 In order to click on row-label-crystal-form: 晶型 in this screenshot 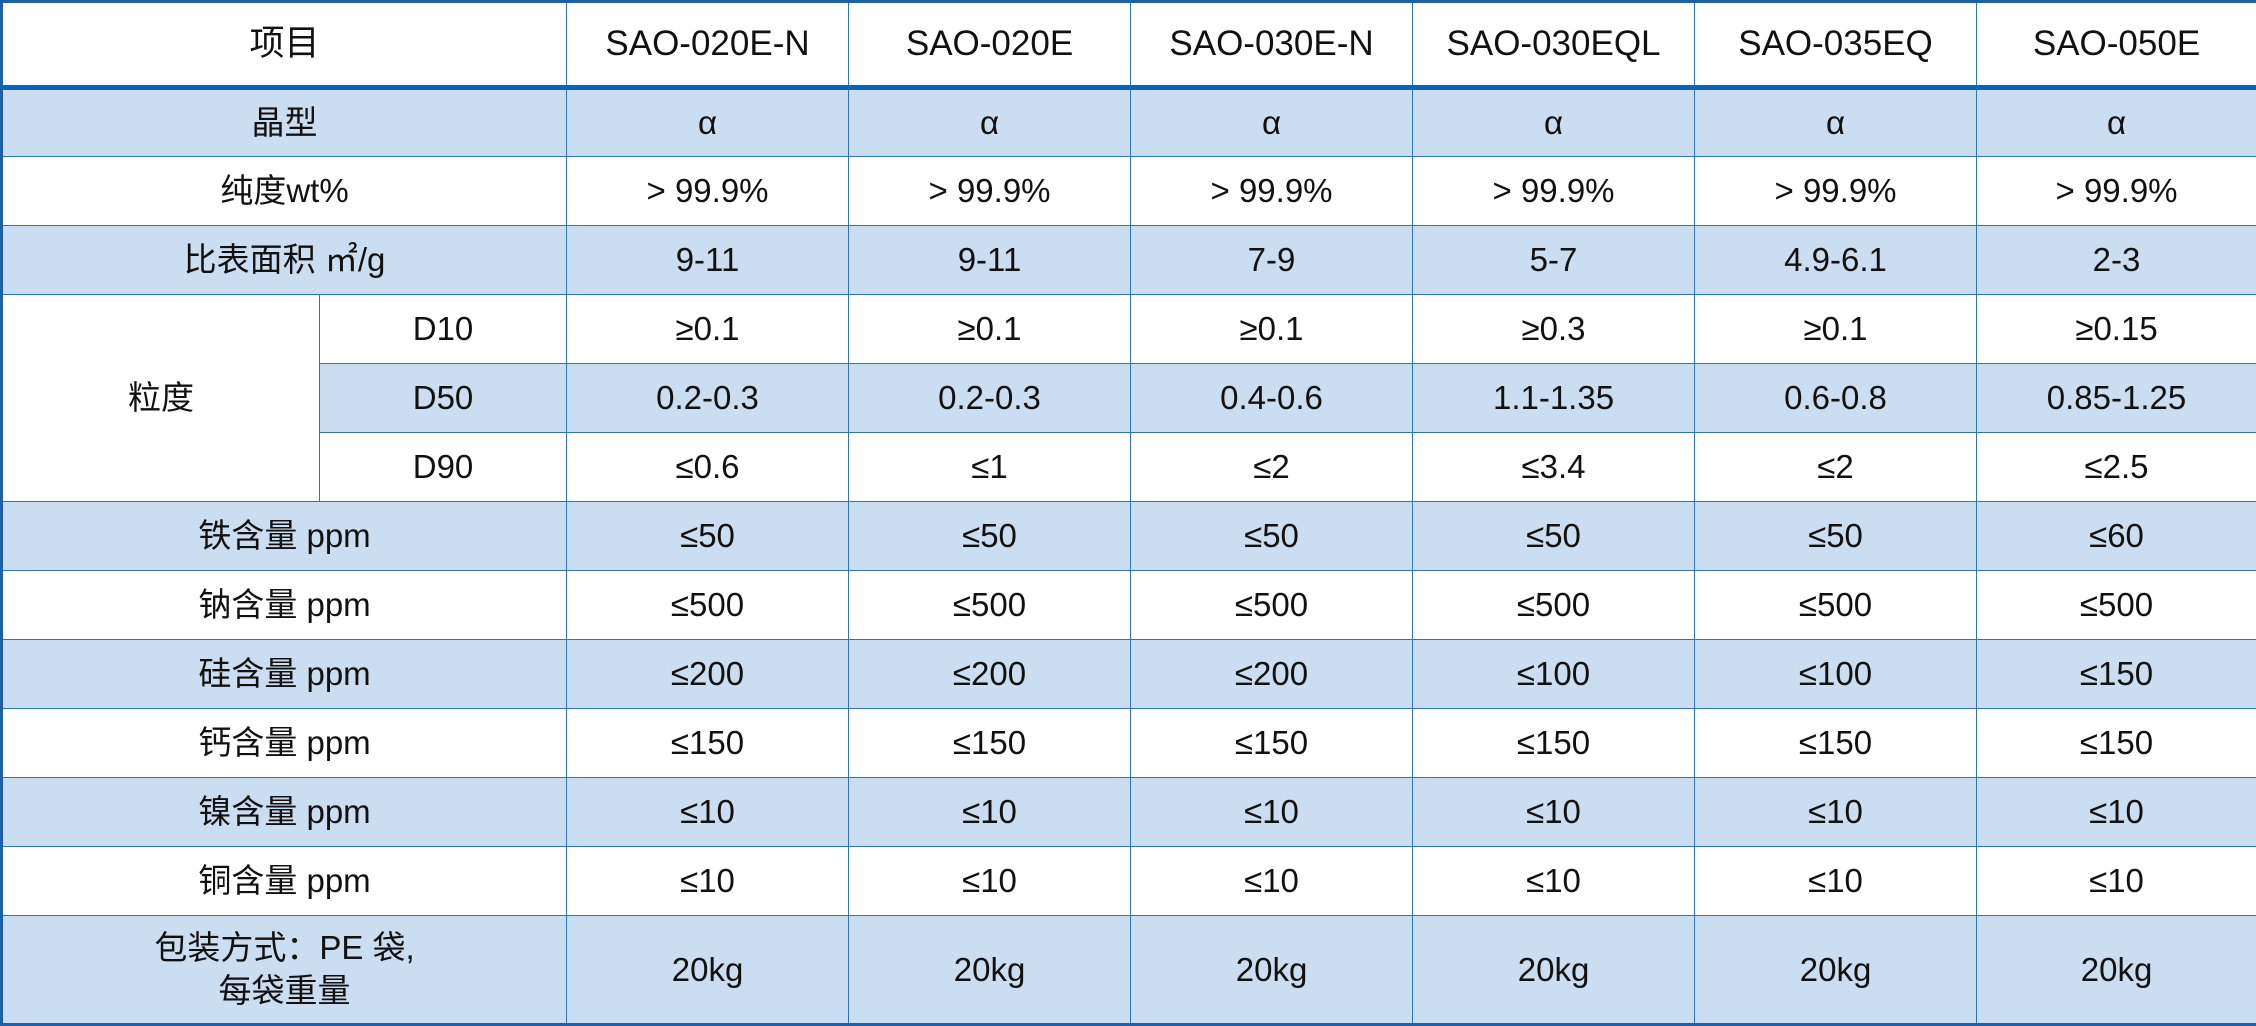, I will do `click(284, 122)`.